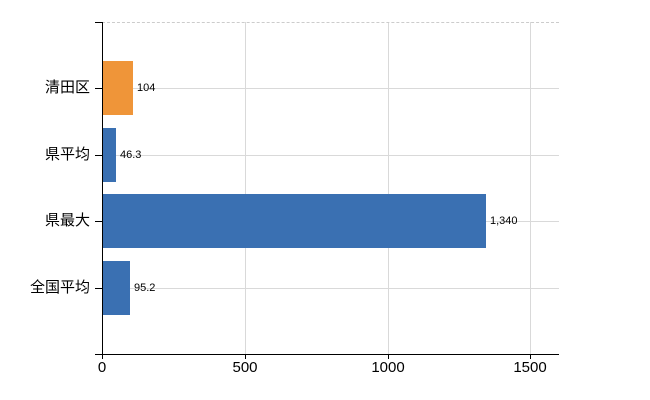 Image resolution: width=650 pixels, height=400 pixels. I want to click on bar-value-label-2: 1,340, so click(504, 221).